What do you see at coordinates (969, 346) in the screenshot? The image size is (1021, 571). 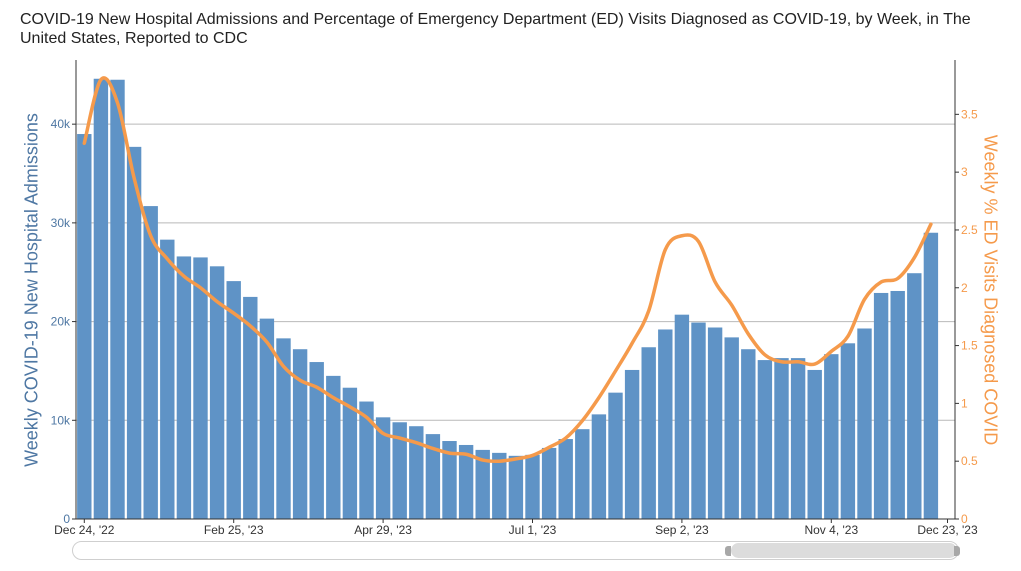 I see `y2-tick-label: 1.5` at bounding box center [969, 346].